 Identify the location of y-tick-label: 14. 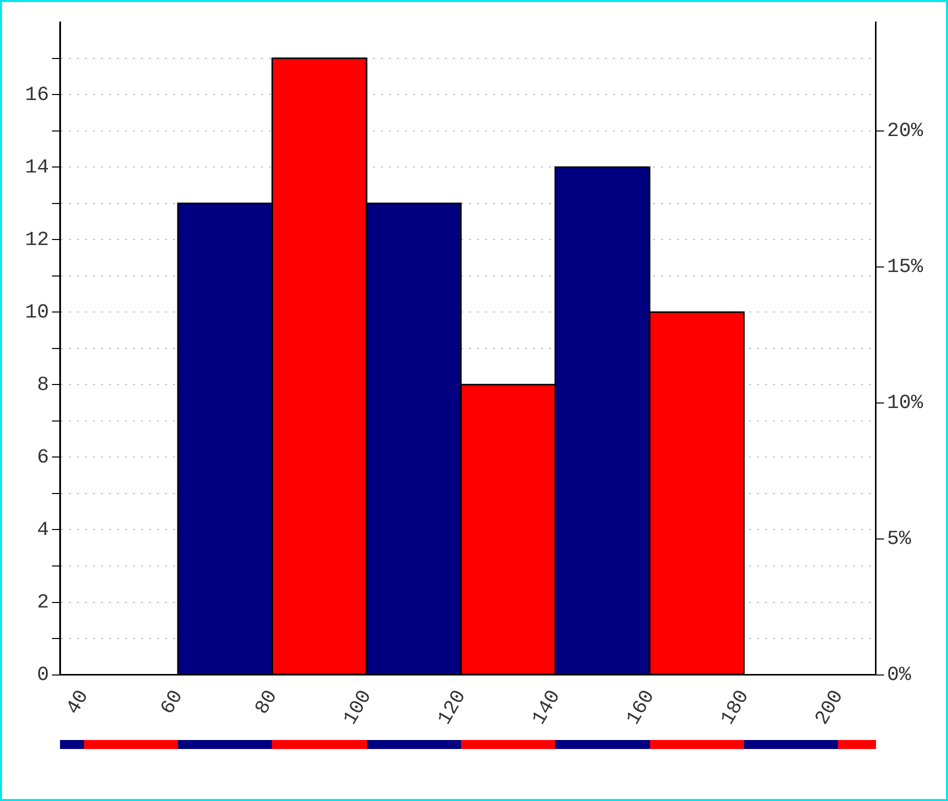
(37, 168).